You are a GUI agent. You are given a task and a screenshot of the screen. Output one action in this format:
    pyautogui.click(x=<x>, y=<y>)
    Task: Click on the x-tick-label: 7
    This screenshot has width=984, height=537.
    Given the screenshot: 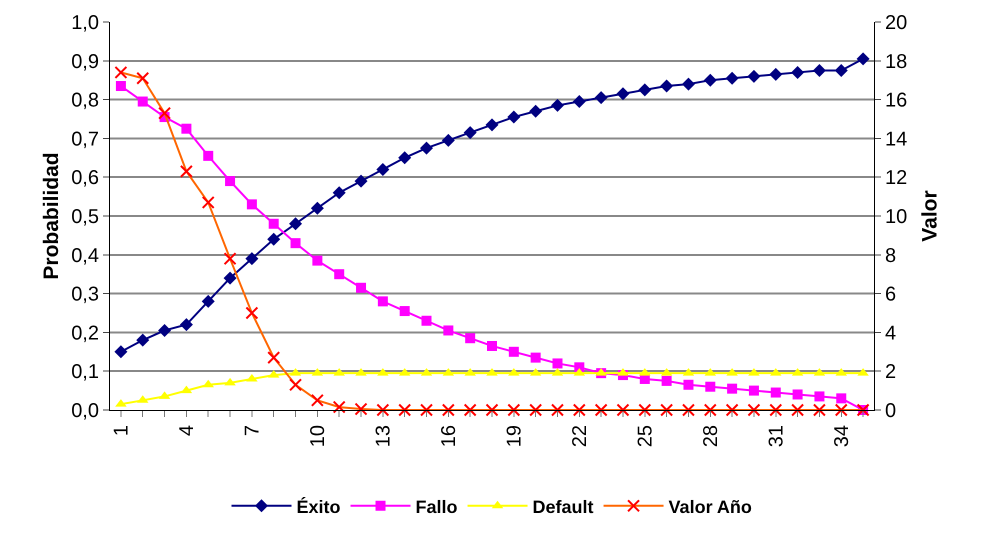 What is the action you would take?
    pyautogui.click(x=252, y=430)
    